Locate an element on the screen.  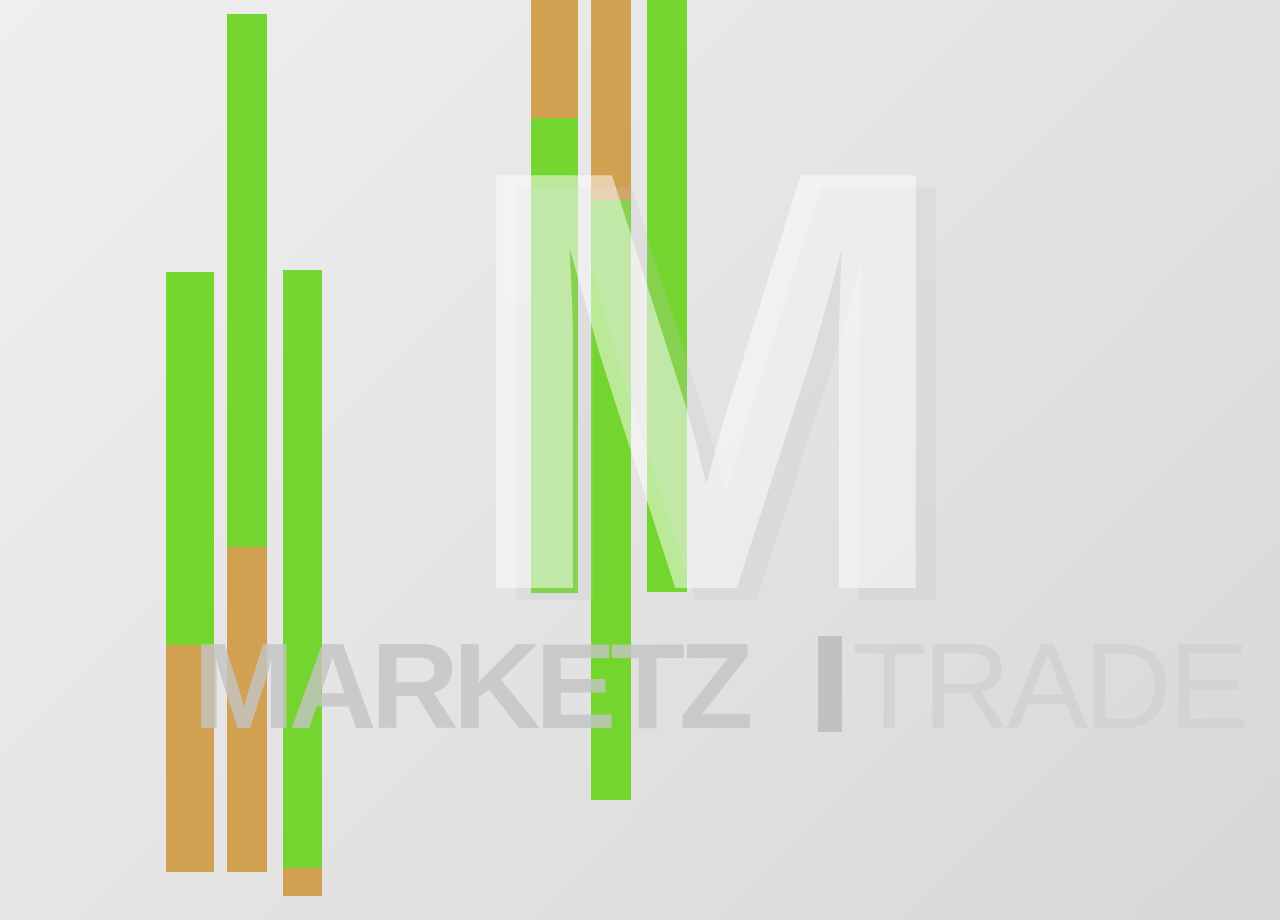
watermark-layer is located at coordinates (830, 684).